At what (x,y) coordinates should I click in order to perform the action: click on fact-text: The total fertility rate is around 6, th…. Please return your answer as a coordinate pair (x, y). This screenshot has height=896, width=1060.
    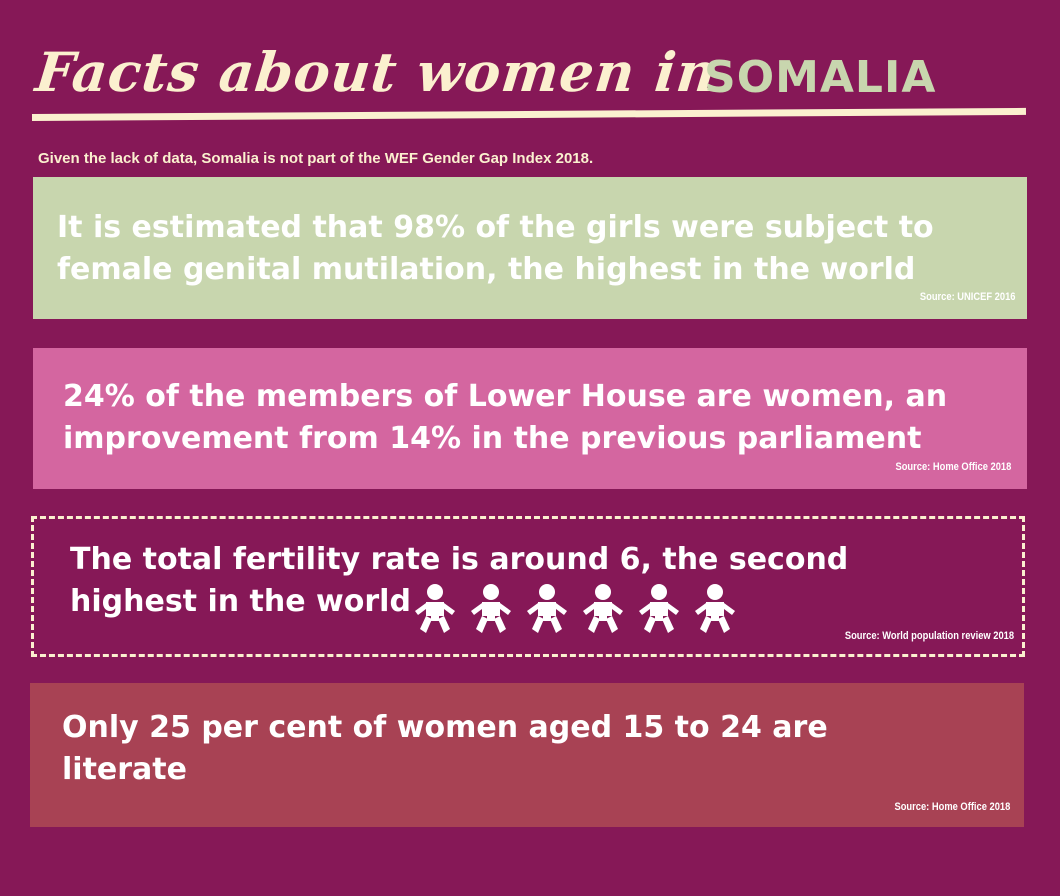
    Looking at the image, I should click on (459, 580).